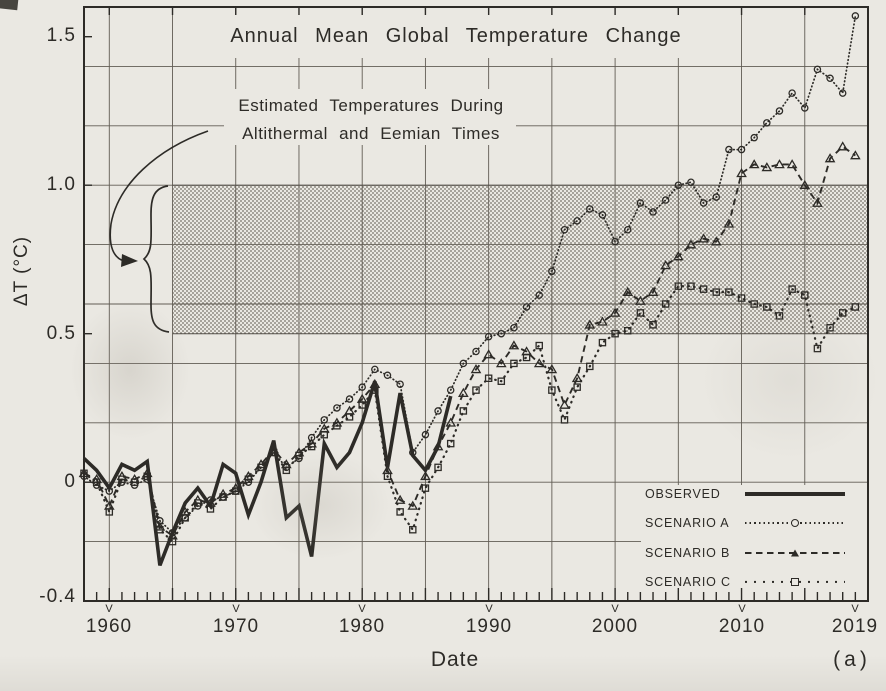 This screenshot has height=691, width=886. What do you see at coordinates (615, 626) in the screenshot?
I see `x-tick-label: 2000` at bounding box center [615, 626].